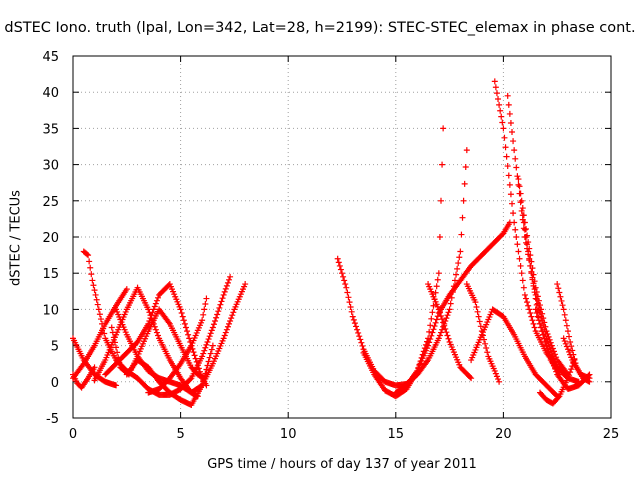  I want to click on y-tick-label: 40, so click(50, 93).